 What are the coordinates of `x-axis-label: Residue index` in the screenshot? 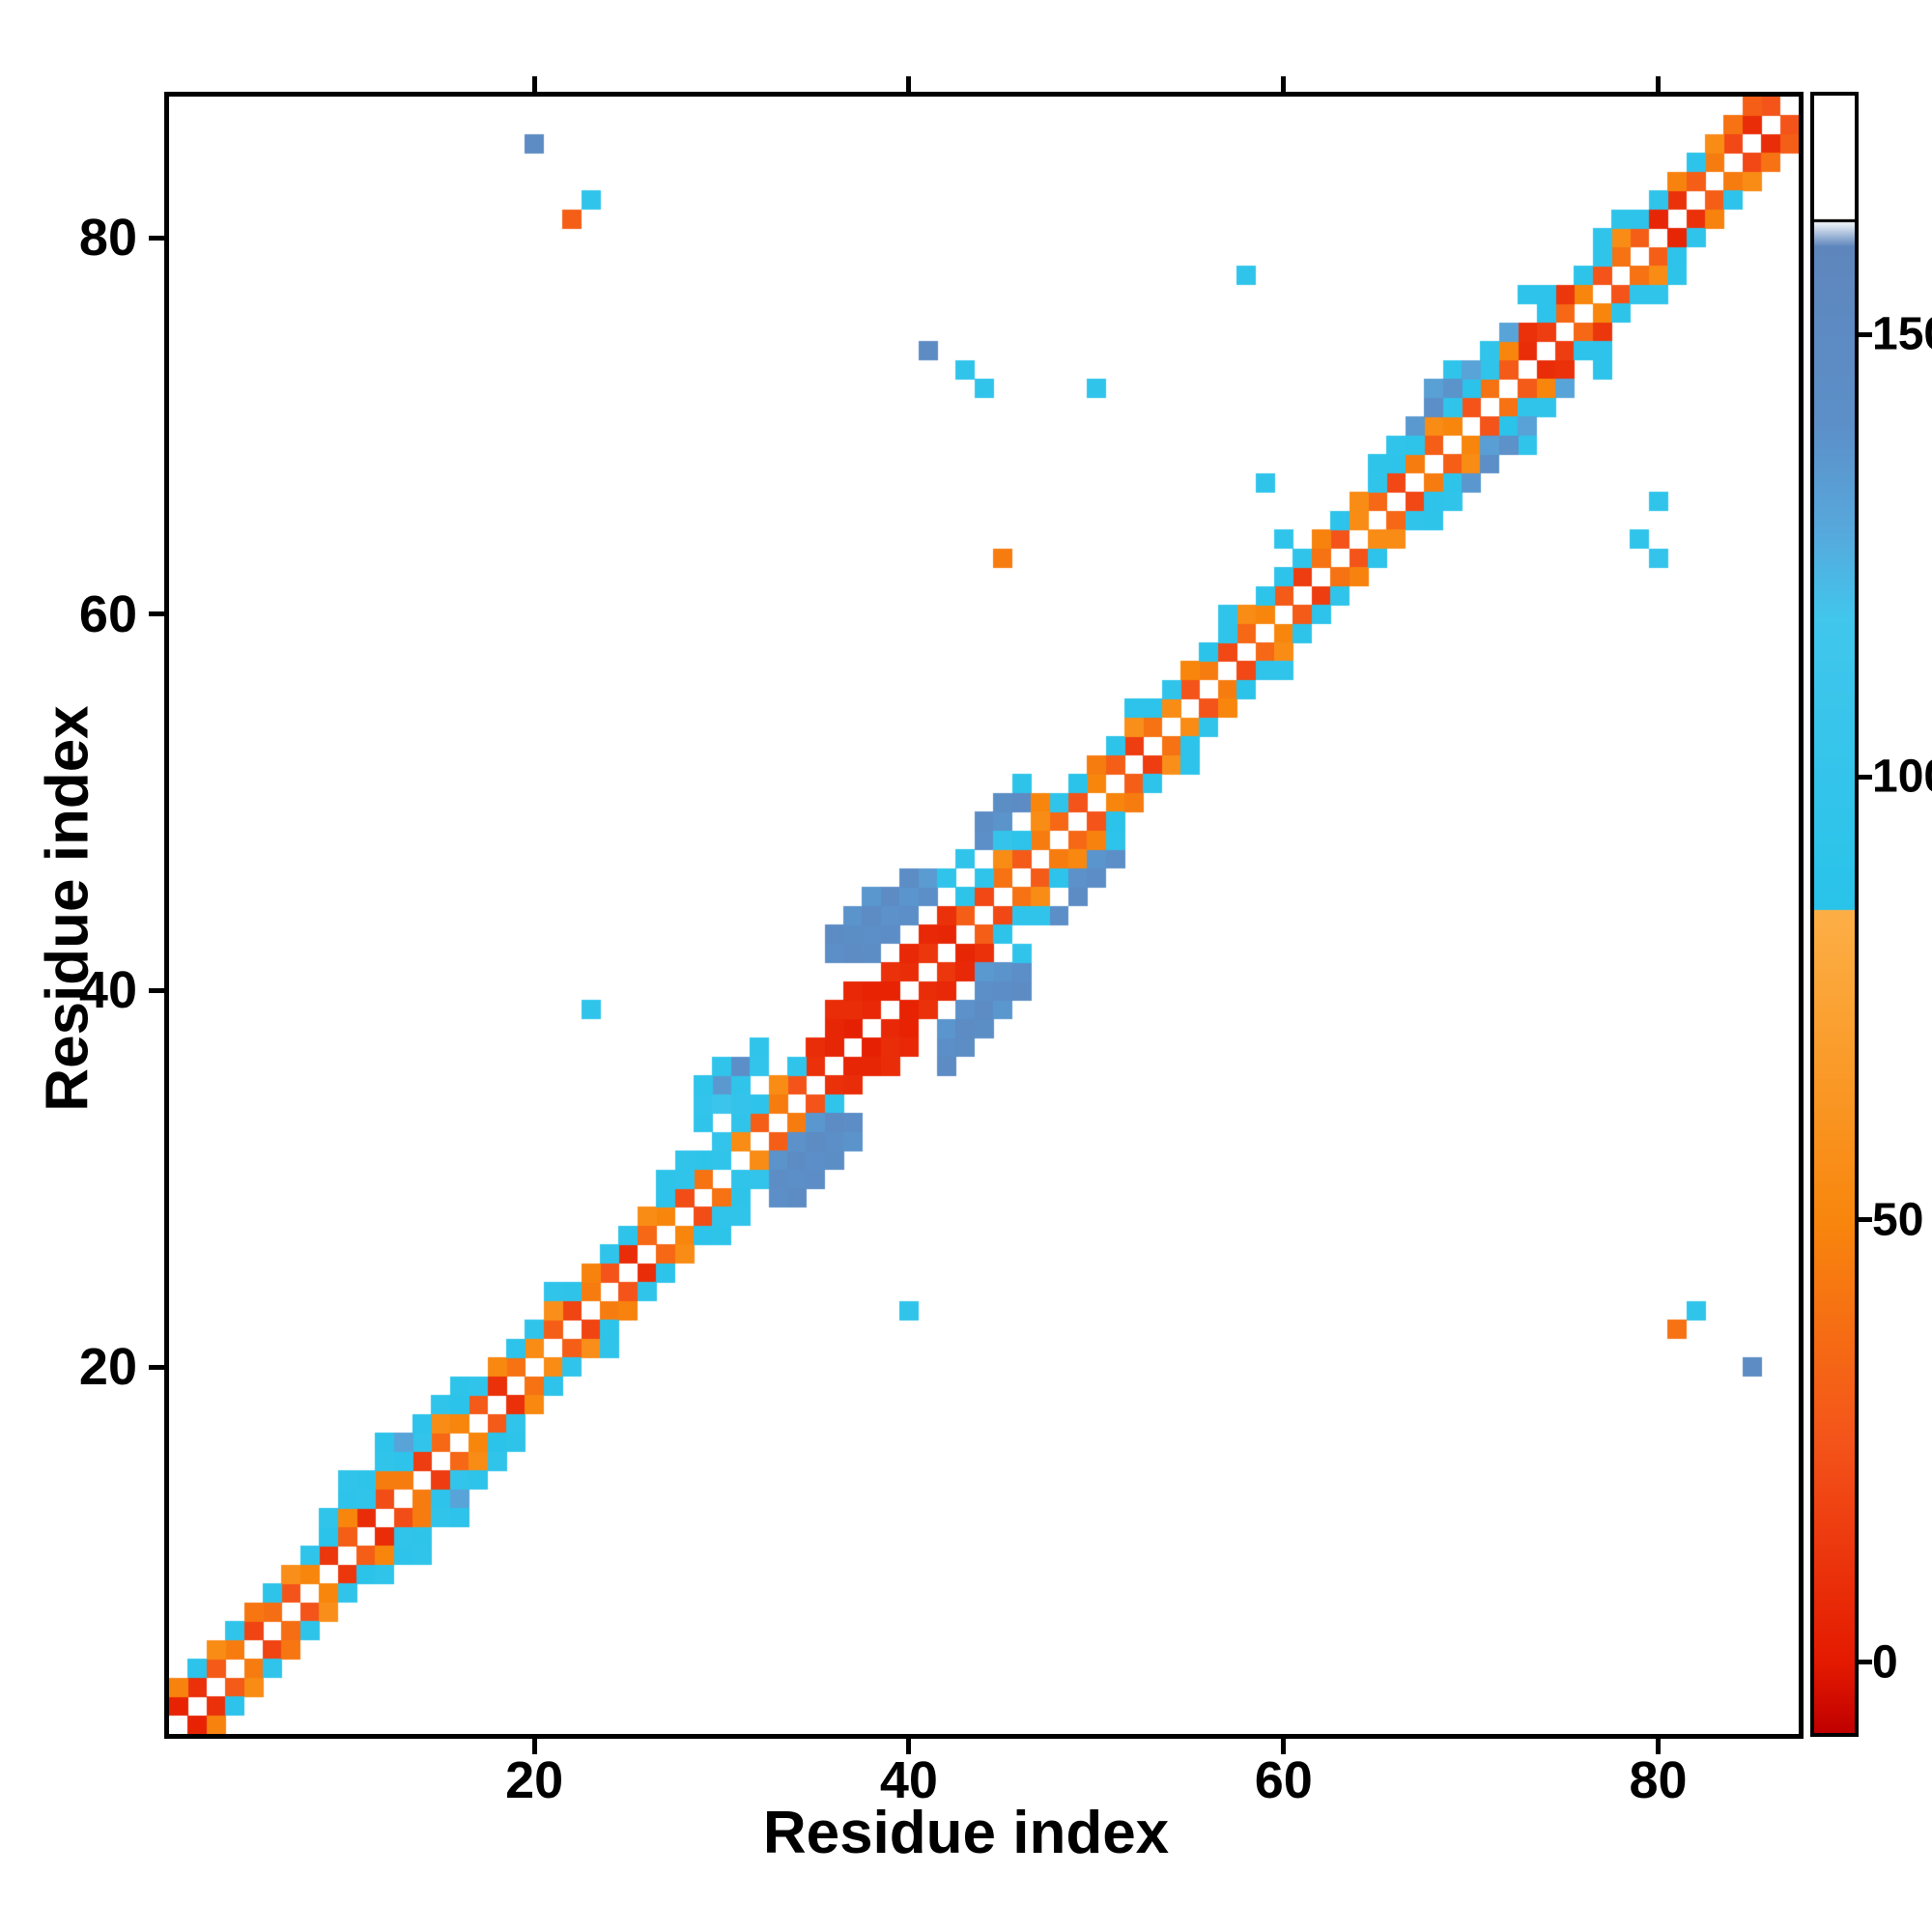 It's located at (966, 1833).